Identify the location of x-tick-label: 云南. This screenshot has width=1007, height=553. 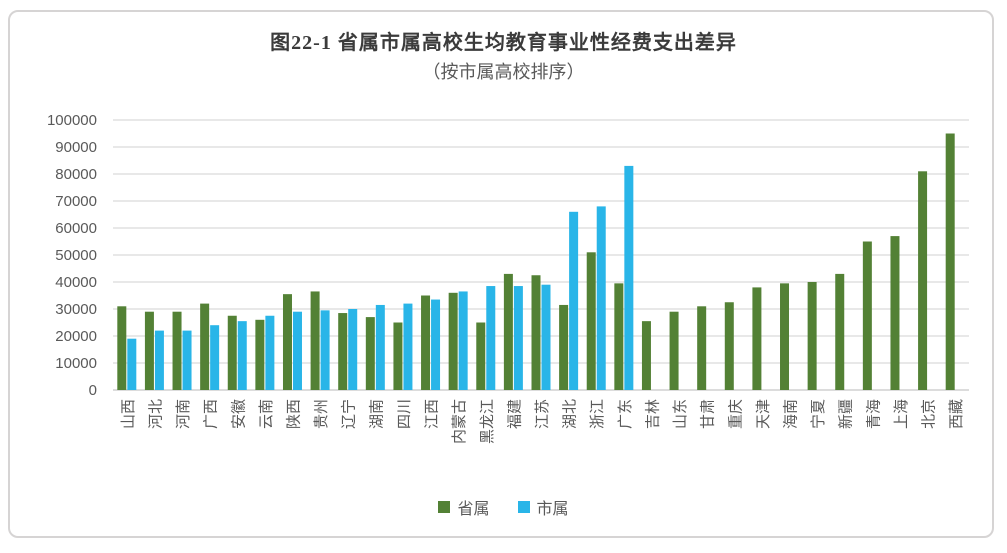
(266, 414).